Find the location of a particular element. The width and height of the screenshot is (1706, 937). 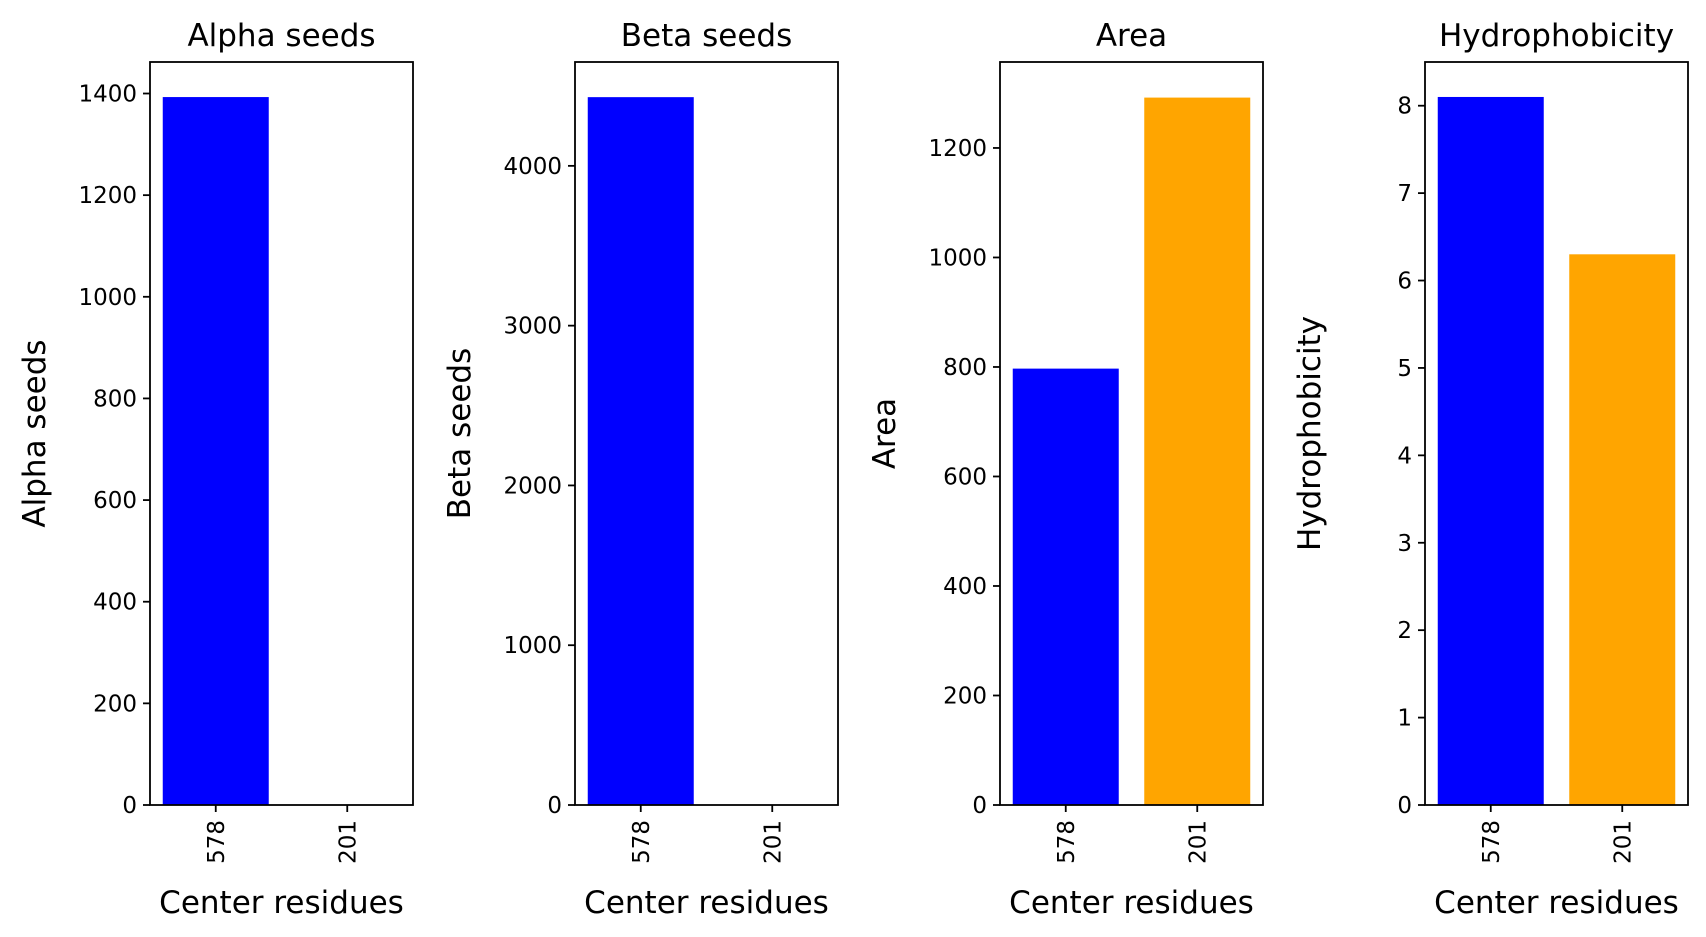

y-tick-label: 2 is located at coordinates (1404, 631).